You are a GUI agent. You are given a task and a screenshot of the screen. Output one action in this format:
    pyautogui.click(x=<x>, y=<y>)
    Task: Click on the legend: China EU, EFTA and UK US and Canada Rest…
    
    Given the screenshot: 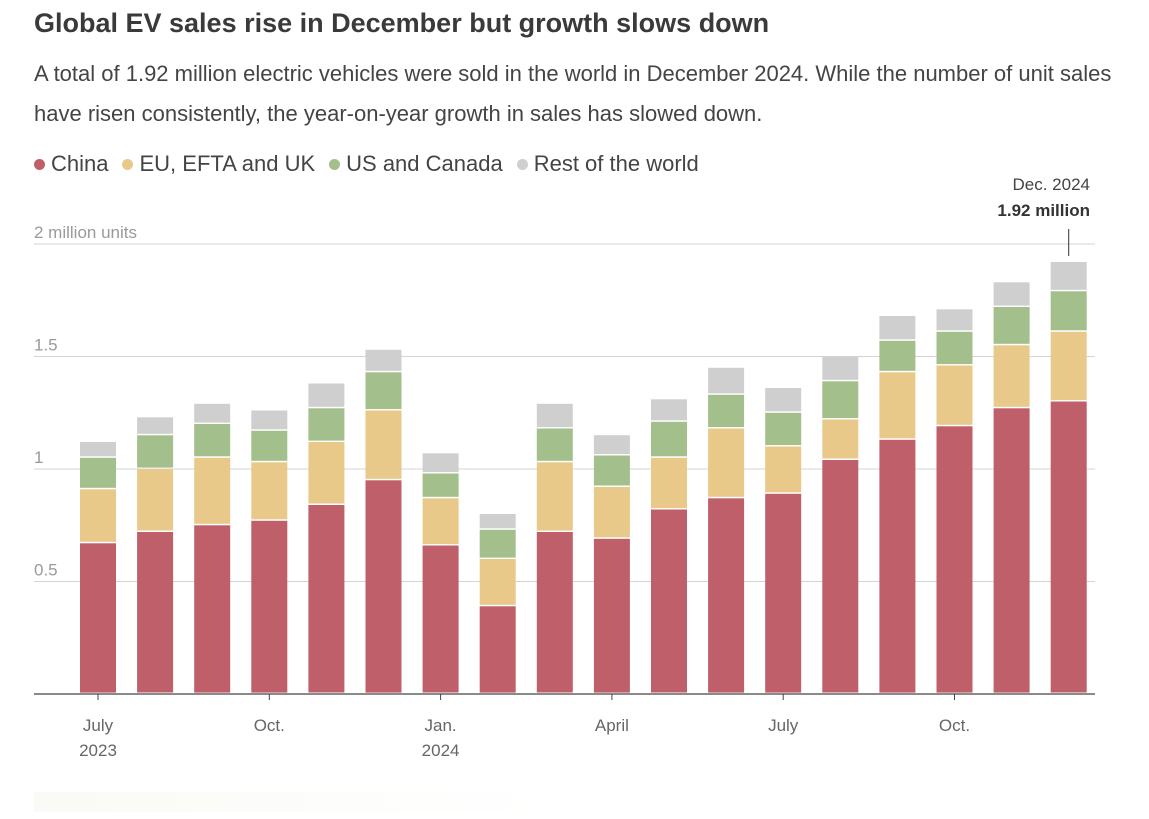 What is the action you would take?
    pyautogui.click(x=366, y=164)
    